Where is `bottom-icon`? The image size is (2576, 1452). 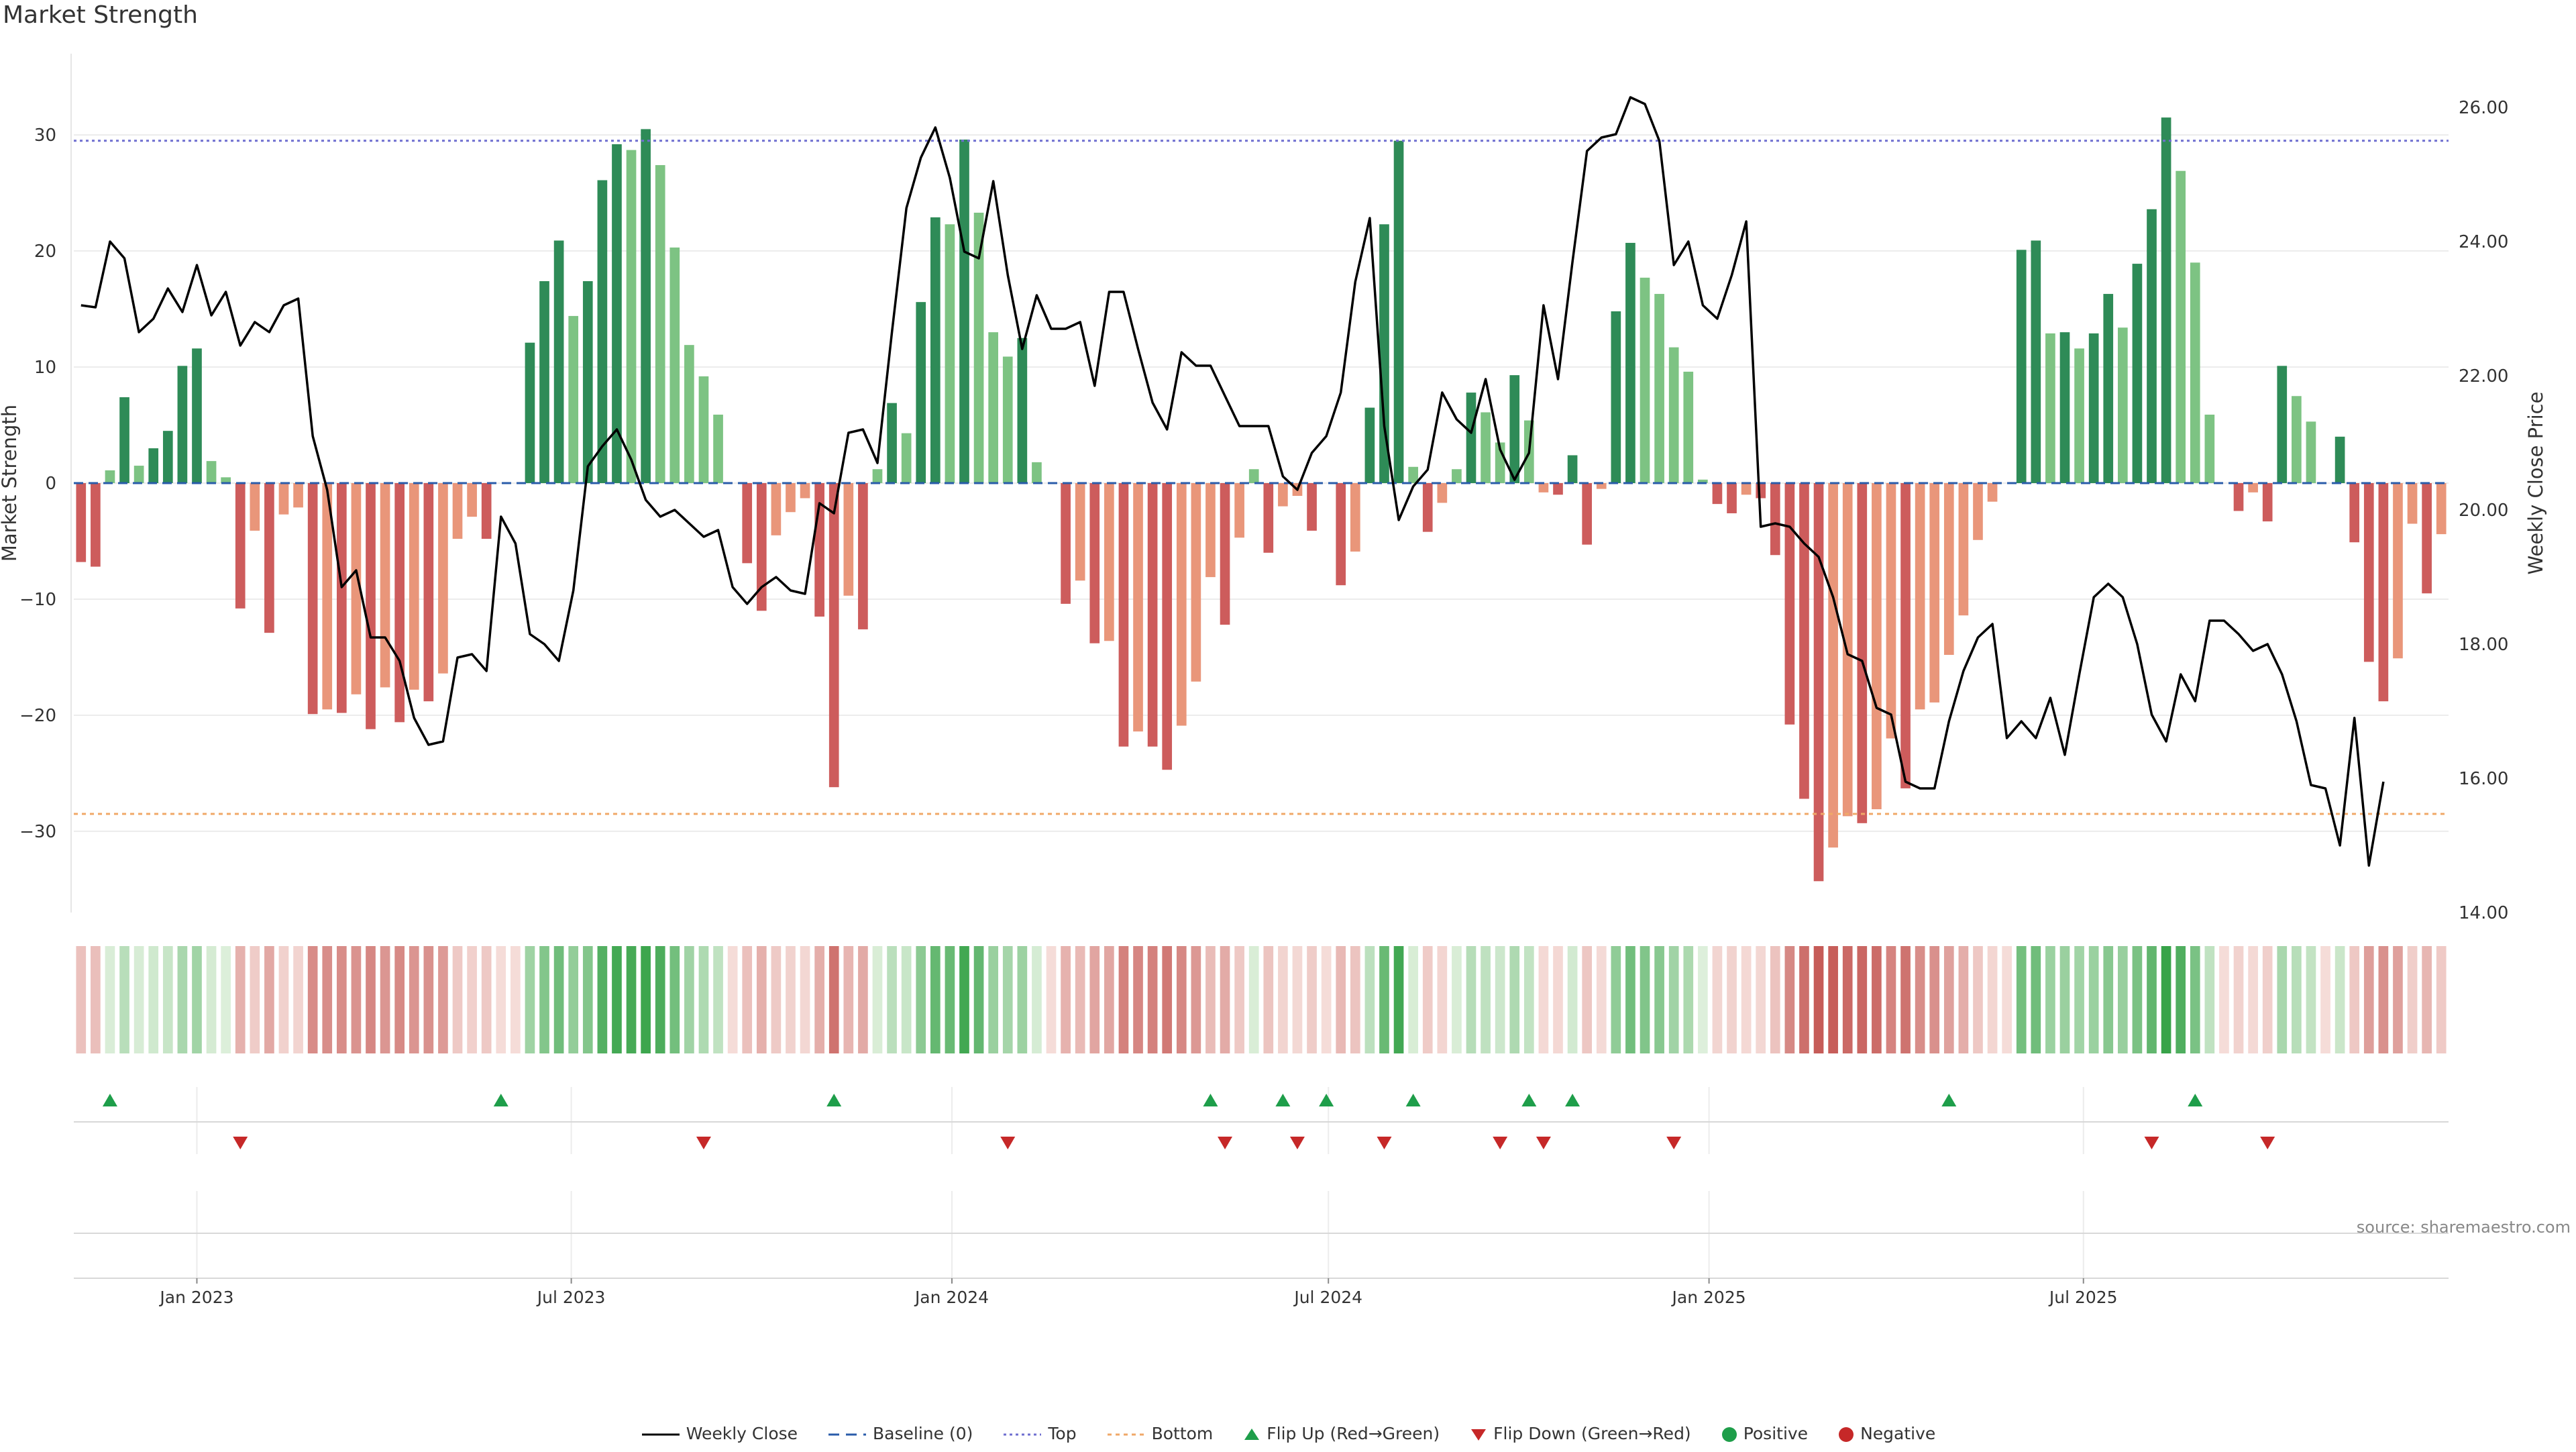 bottom-icon is located at coordinates (1126, 1434).